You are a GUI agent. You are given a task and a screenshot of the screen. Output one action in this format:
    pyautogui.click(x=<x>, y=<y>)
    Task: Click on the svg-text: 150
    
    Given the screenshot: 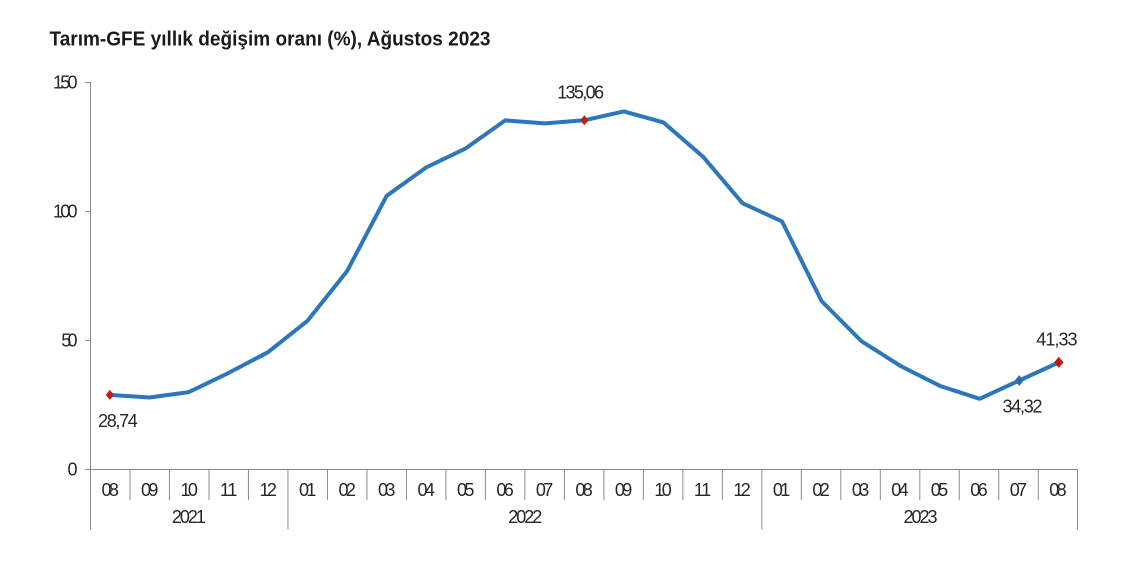 What is the action you would take?
    pyautogui.click(x=65, y=83)
    